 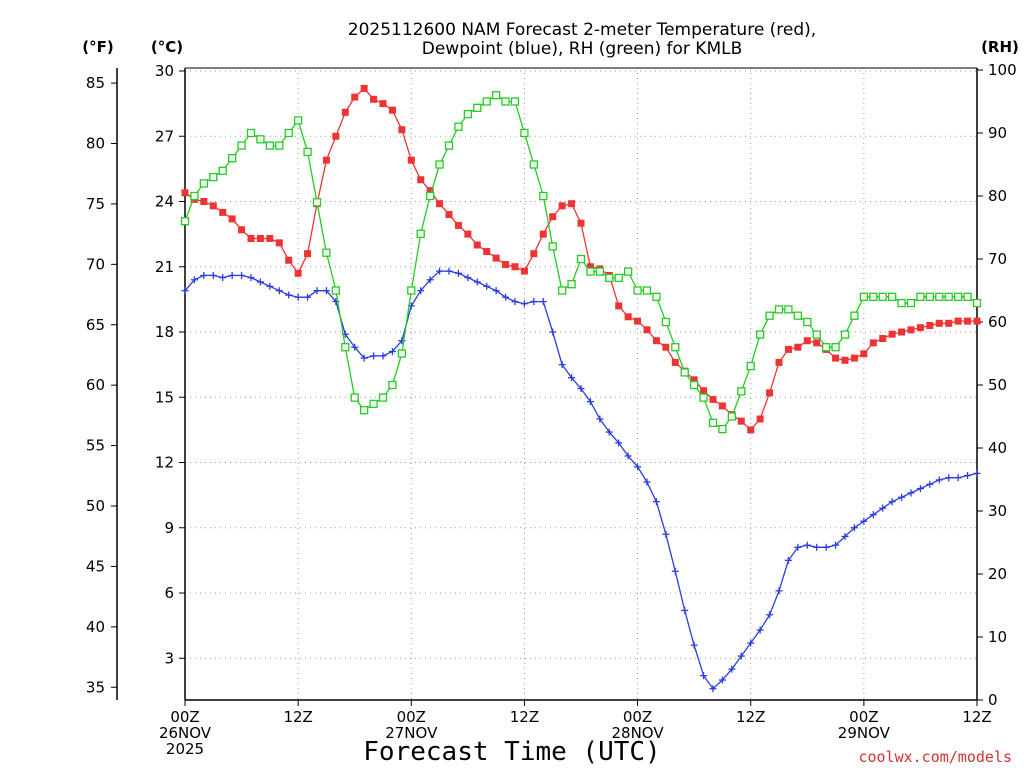 I want to click on celsius-tick-label: 15, so click(x=164, y=397).